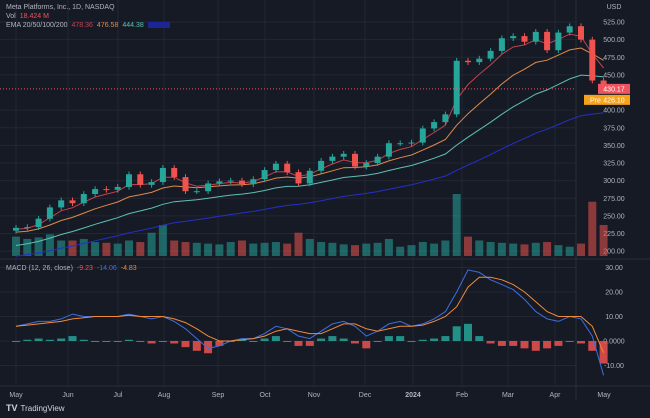 The width and height of the screenshot is (650, 418). I want to click on time-label: Jun, so click(67, 395).